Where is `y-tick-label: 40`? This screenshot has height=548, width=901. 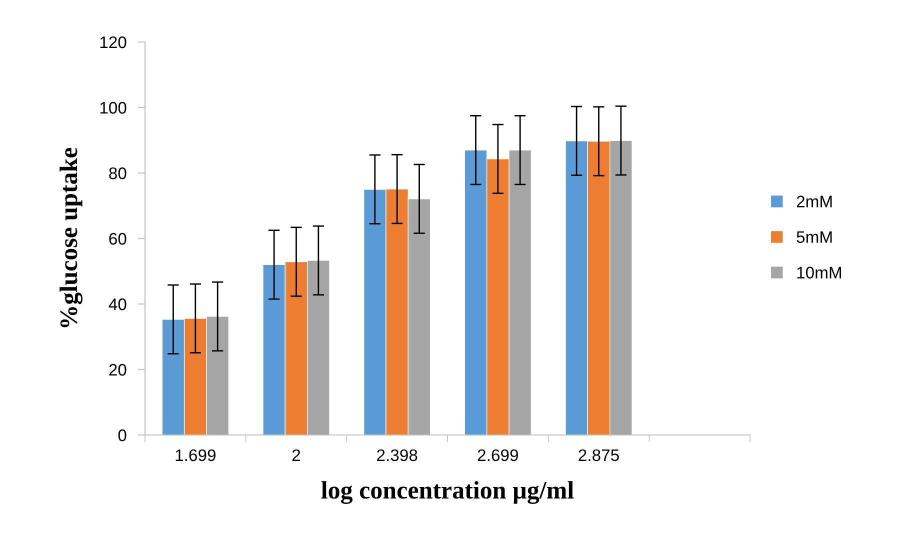
y-tick-label: 40 is located at coordinates (117, 304).